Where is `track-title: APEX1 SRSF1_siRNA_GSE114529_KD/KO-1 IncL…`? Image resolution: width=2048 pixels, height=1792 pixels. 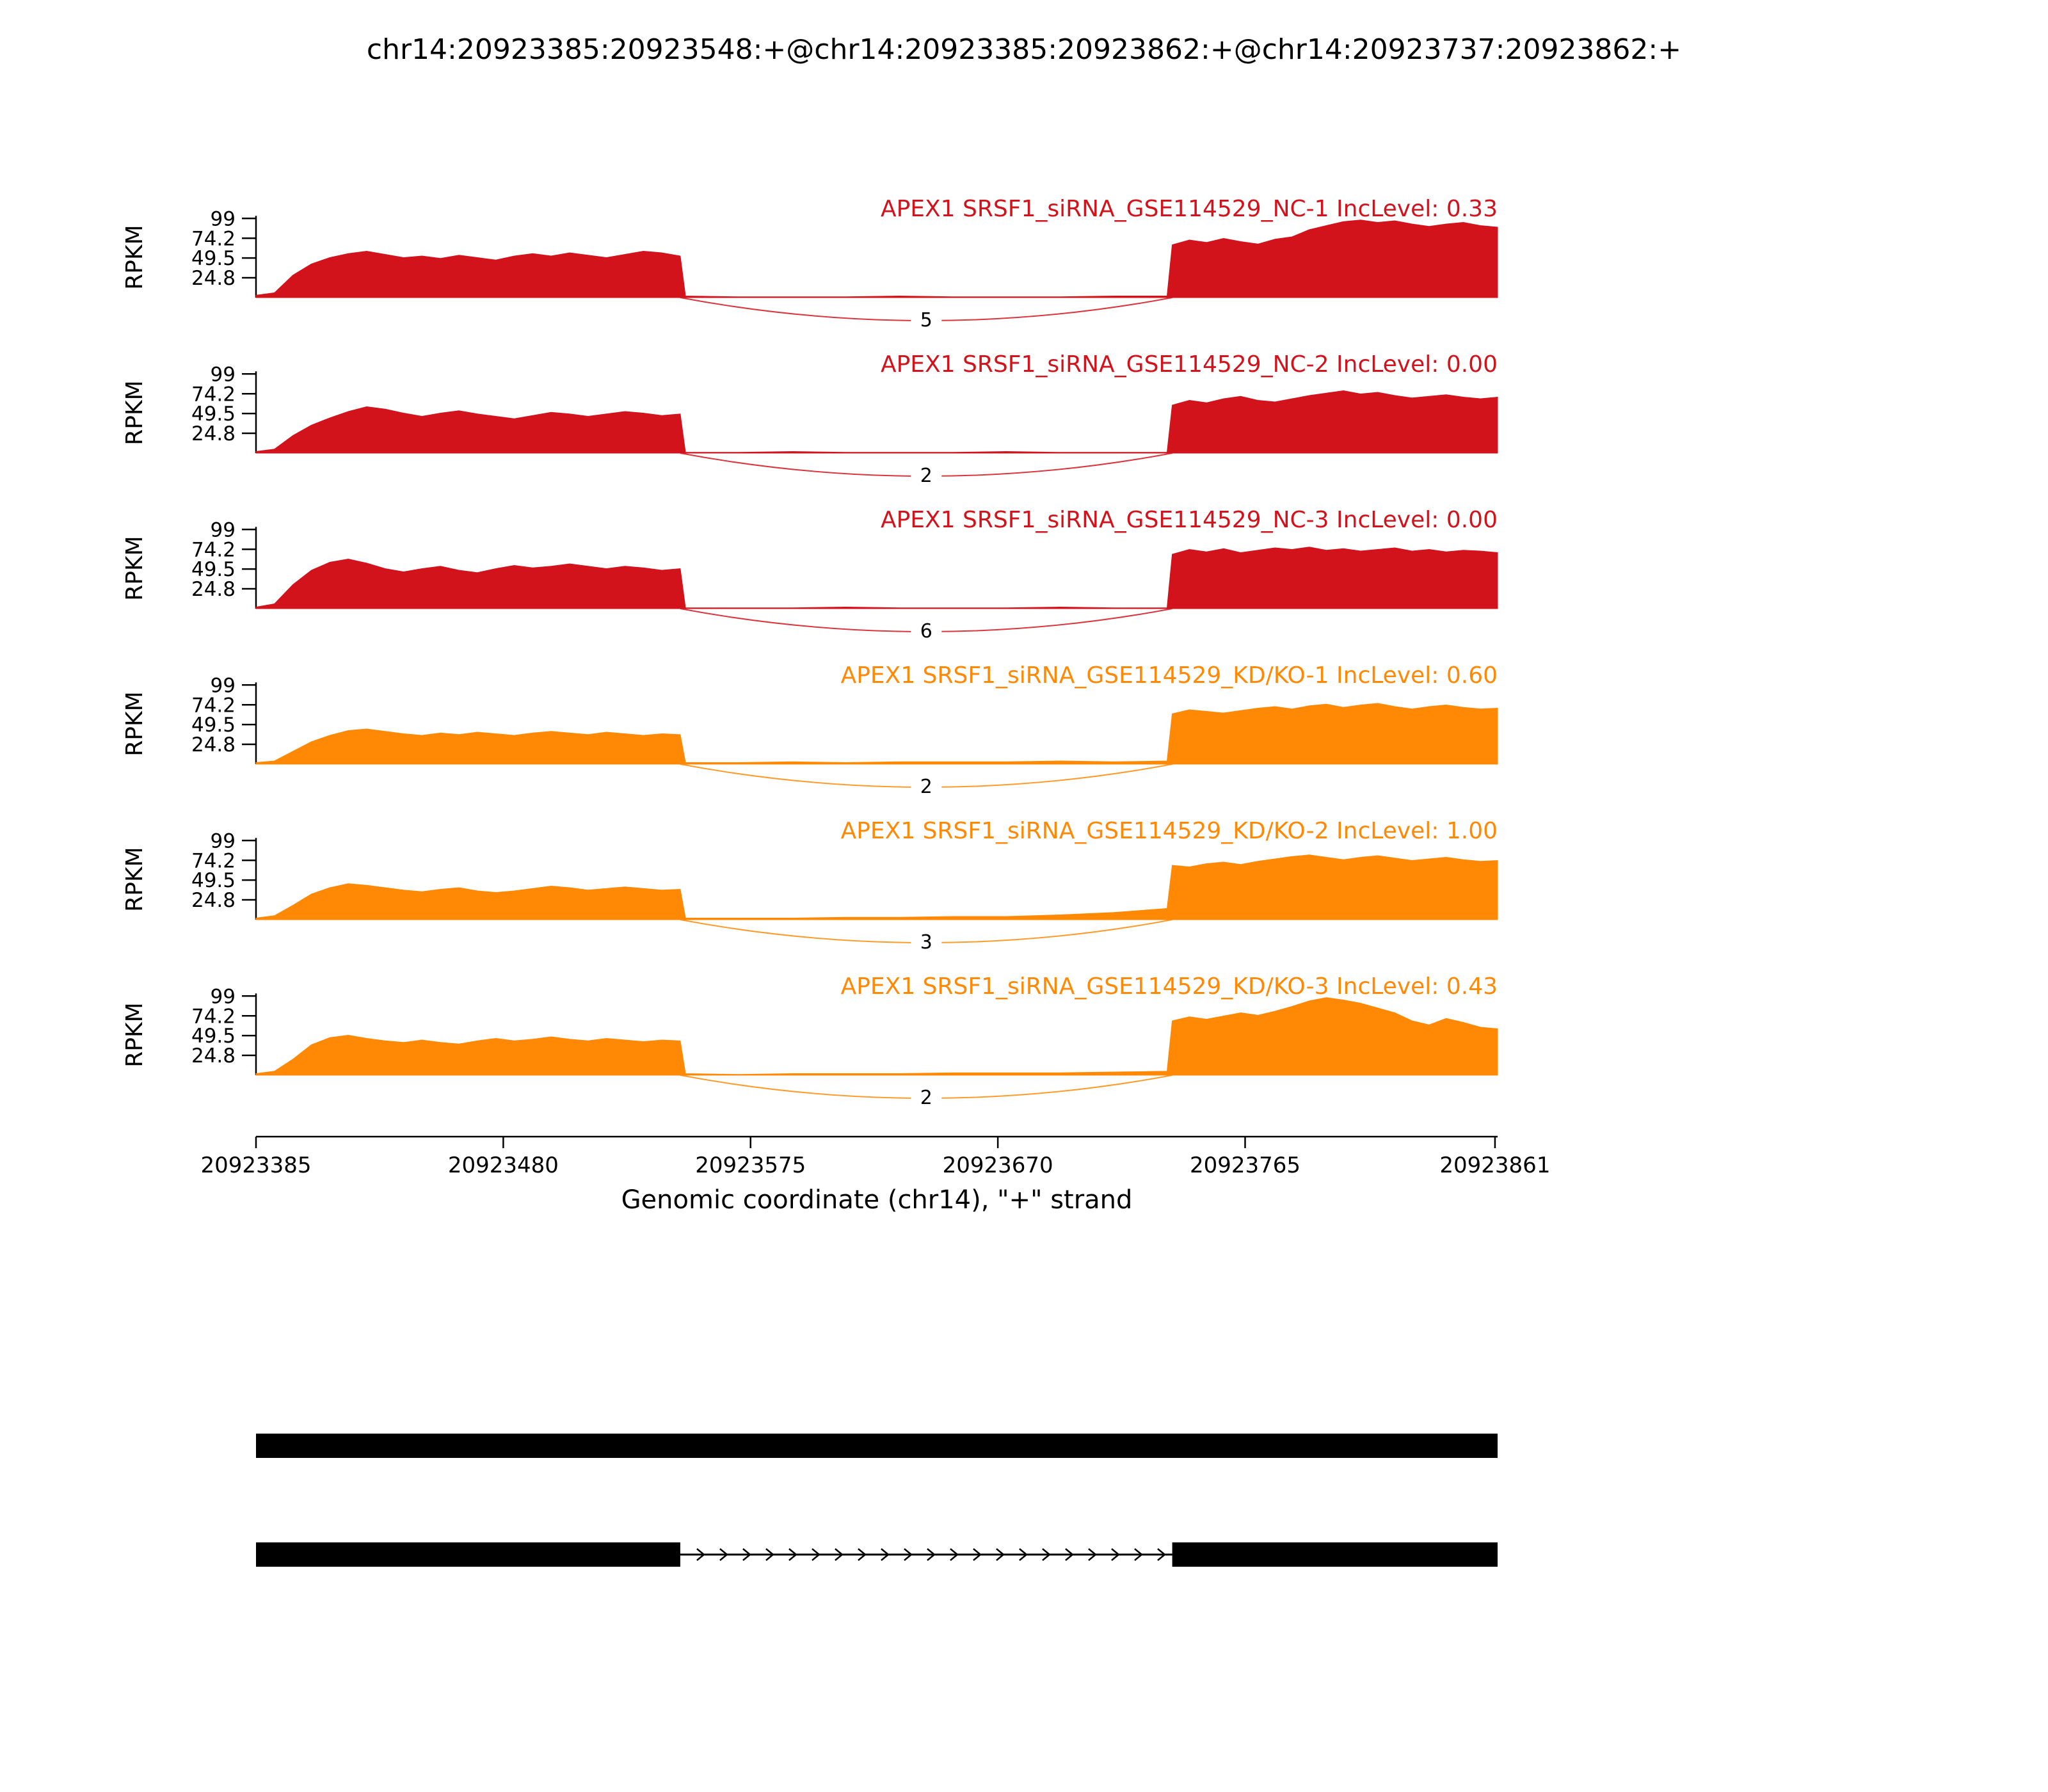
track-title: APEX1 SRSF1_siRNA_GSE114529_KD/KO-1 IncL… is located at coordinates (1169, 675).